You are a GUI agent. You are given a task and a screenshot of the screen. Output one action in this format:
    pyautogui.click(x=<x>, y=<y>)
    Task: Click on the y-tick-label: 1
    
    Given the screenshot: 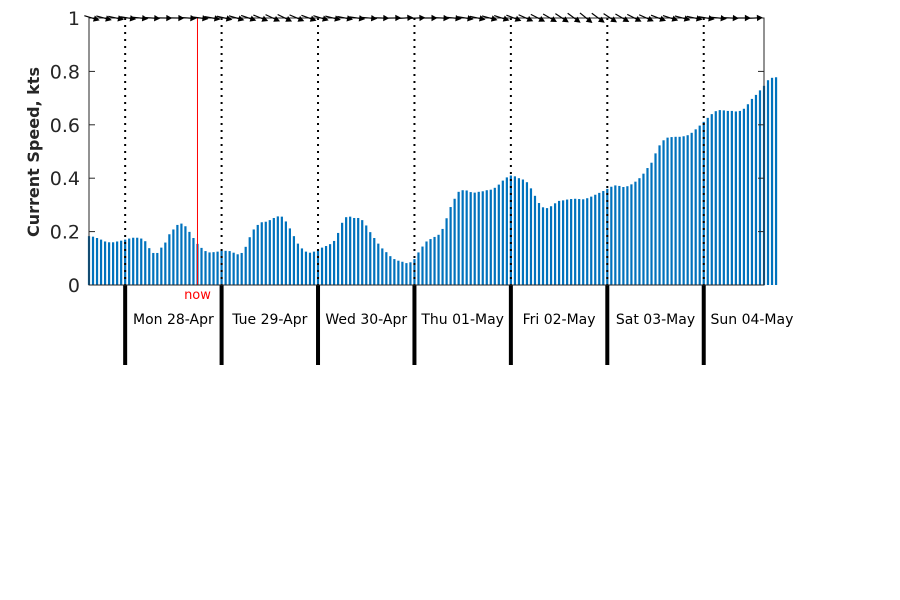 What is the action you would take?
    pyautogui.click(x=74, y=19)
    